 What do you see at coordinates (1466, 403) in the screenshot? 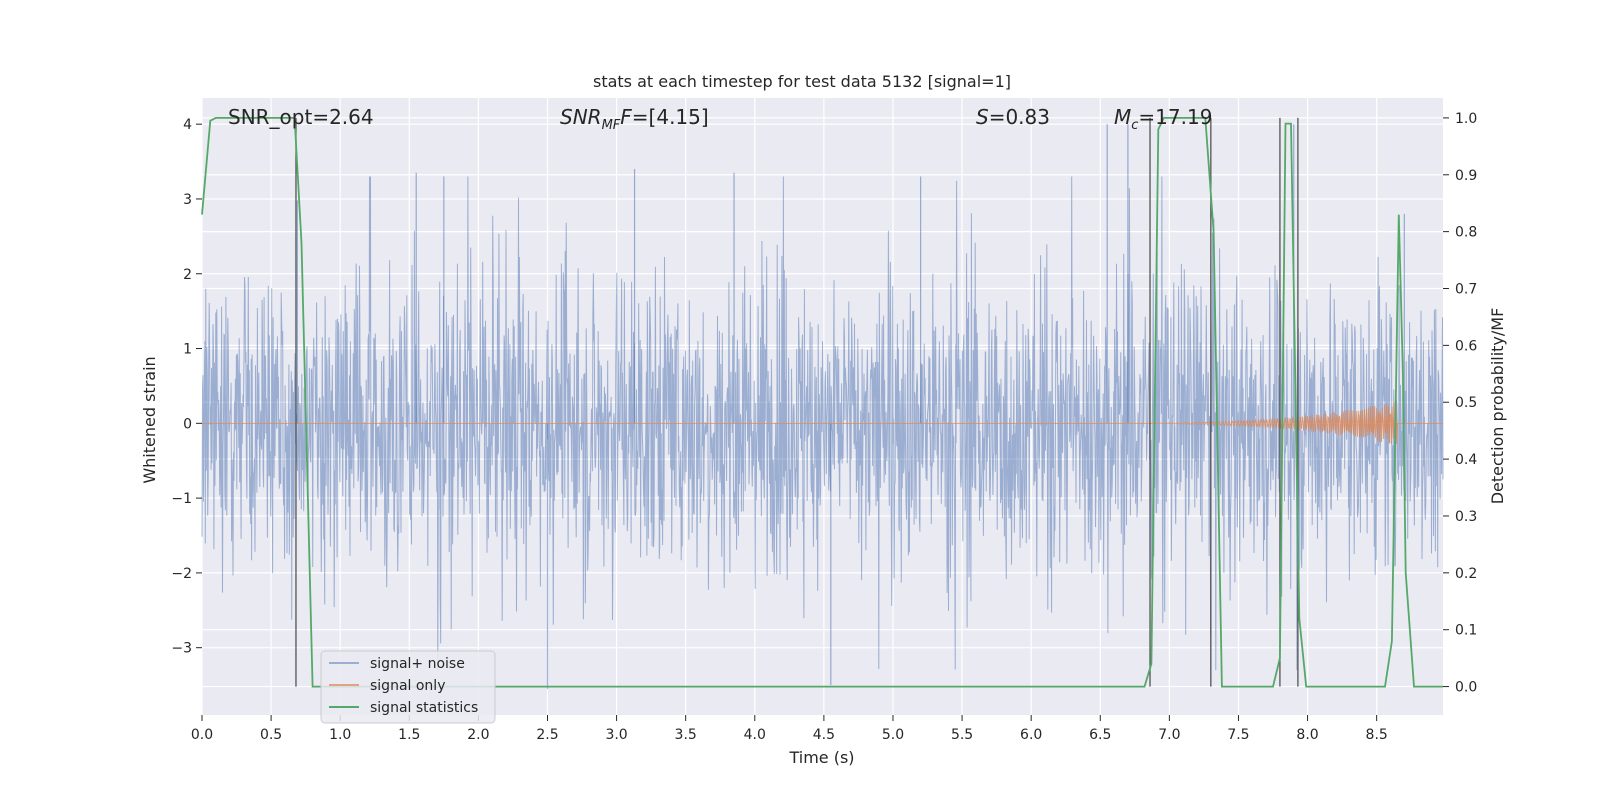
I see `y-right-tick-label: 0.5` at bounding box center [1466, 403].